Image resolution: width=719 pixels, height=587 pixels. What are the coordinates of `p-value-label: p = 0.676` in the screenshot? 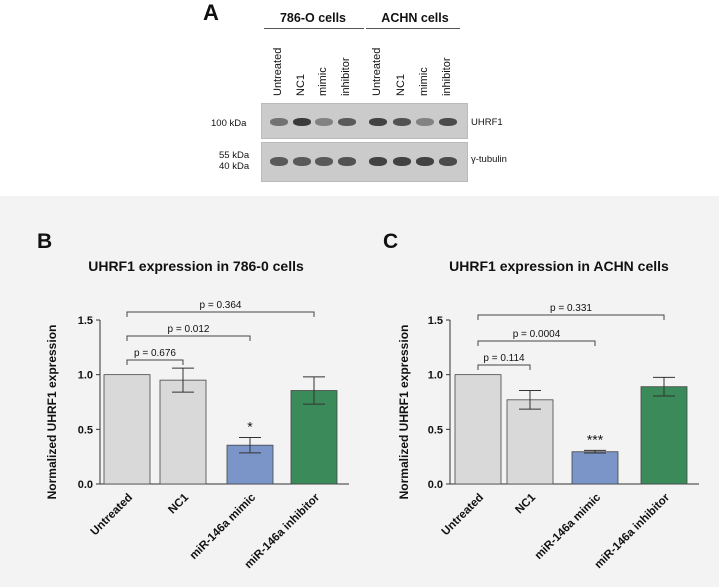 It's located at (155, 353).